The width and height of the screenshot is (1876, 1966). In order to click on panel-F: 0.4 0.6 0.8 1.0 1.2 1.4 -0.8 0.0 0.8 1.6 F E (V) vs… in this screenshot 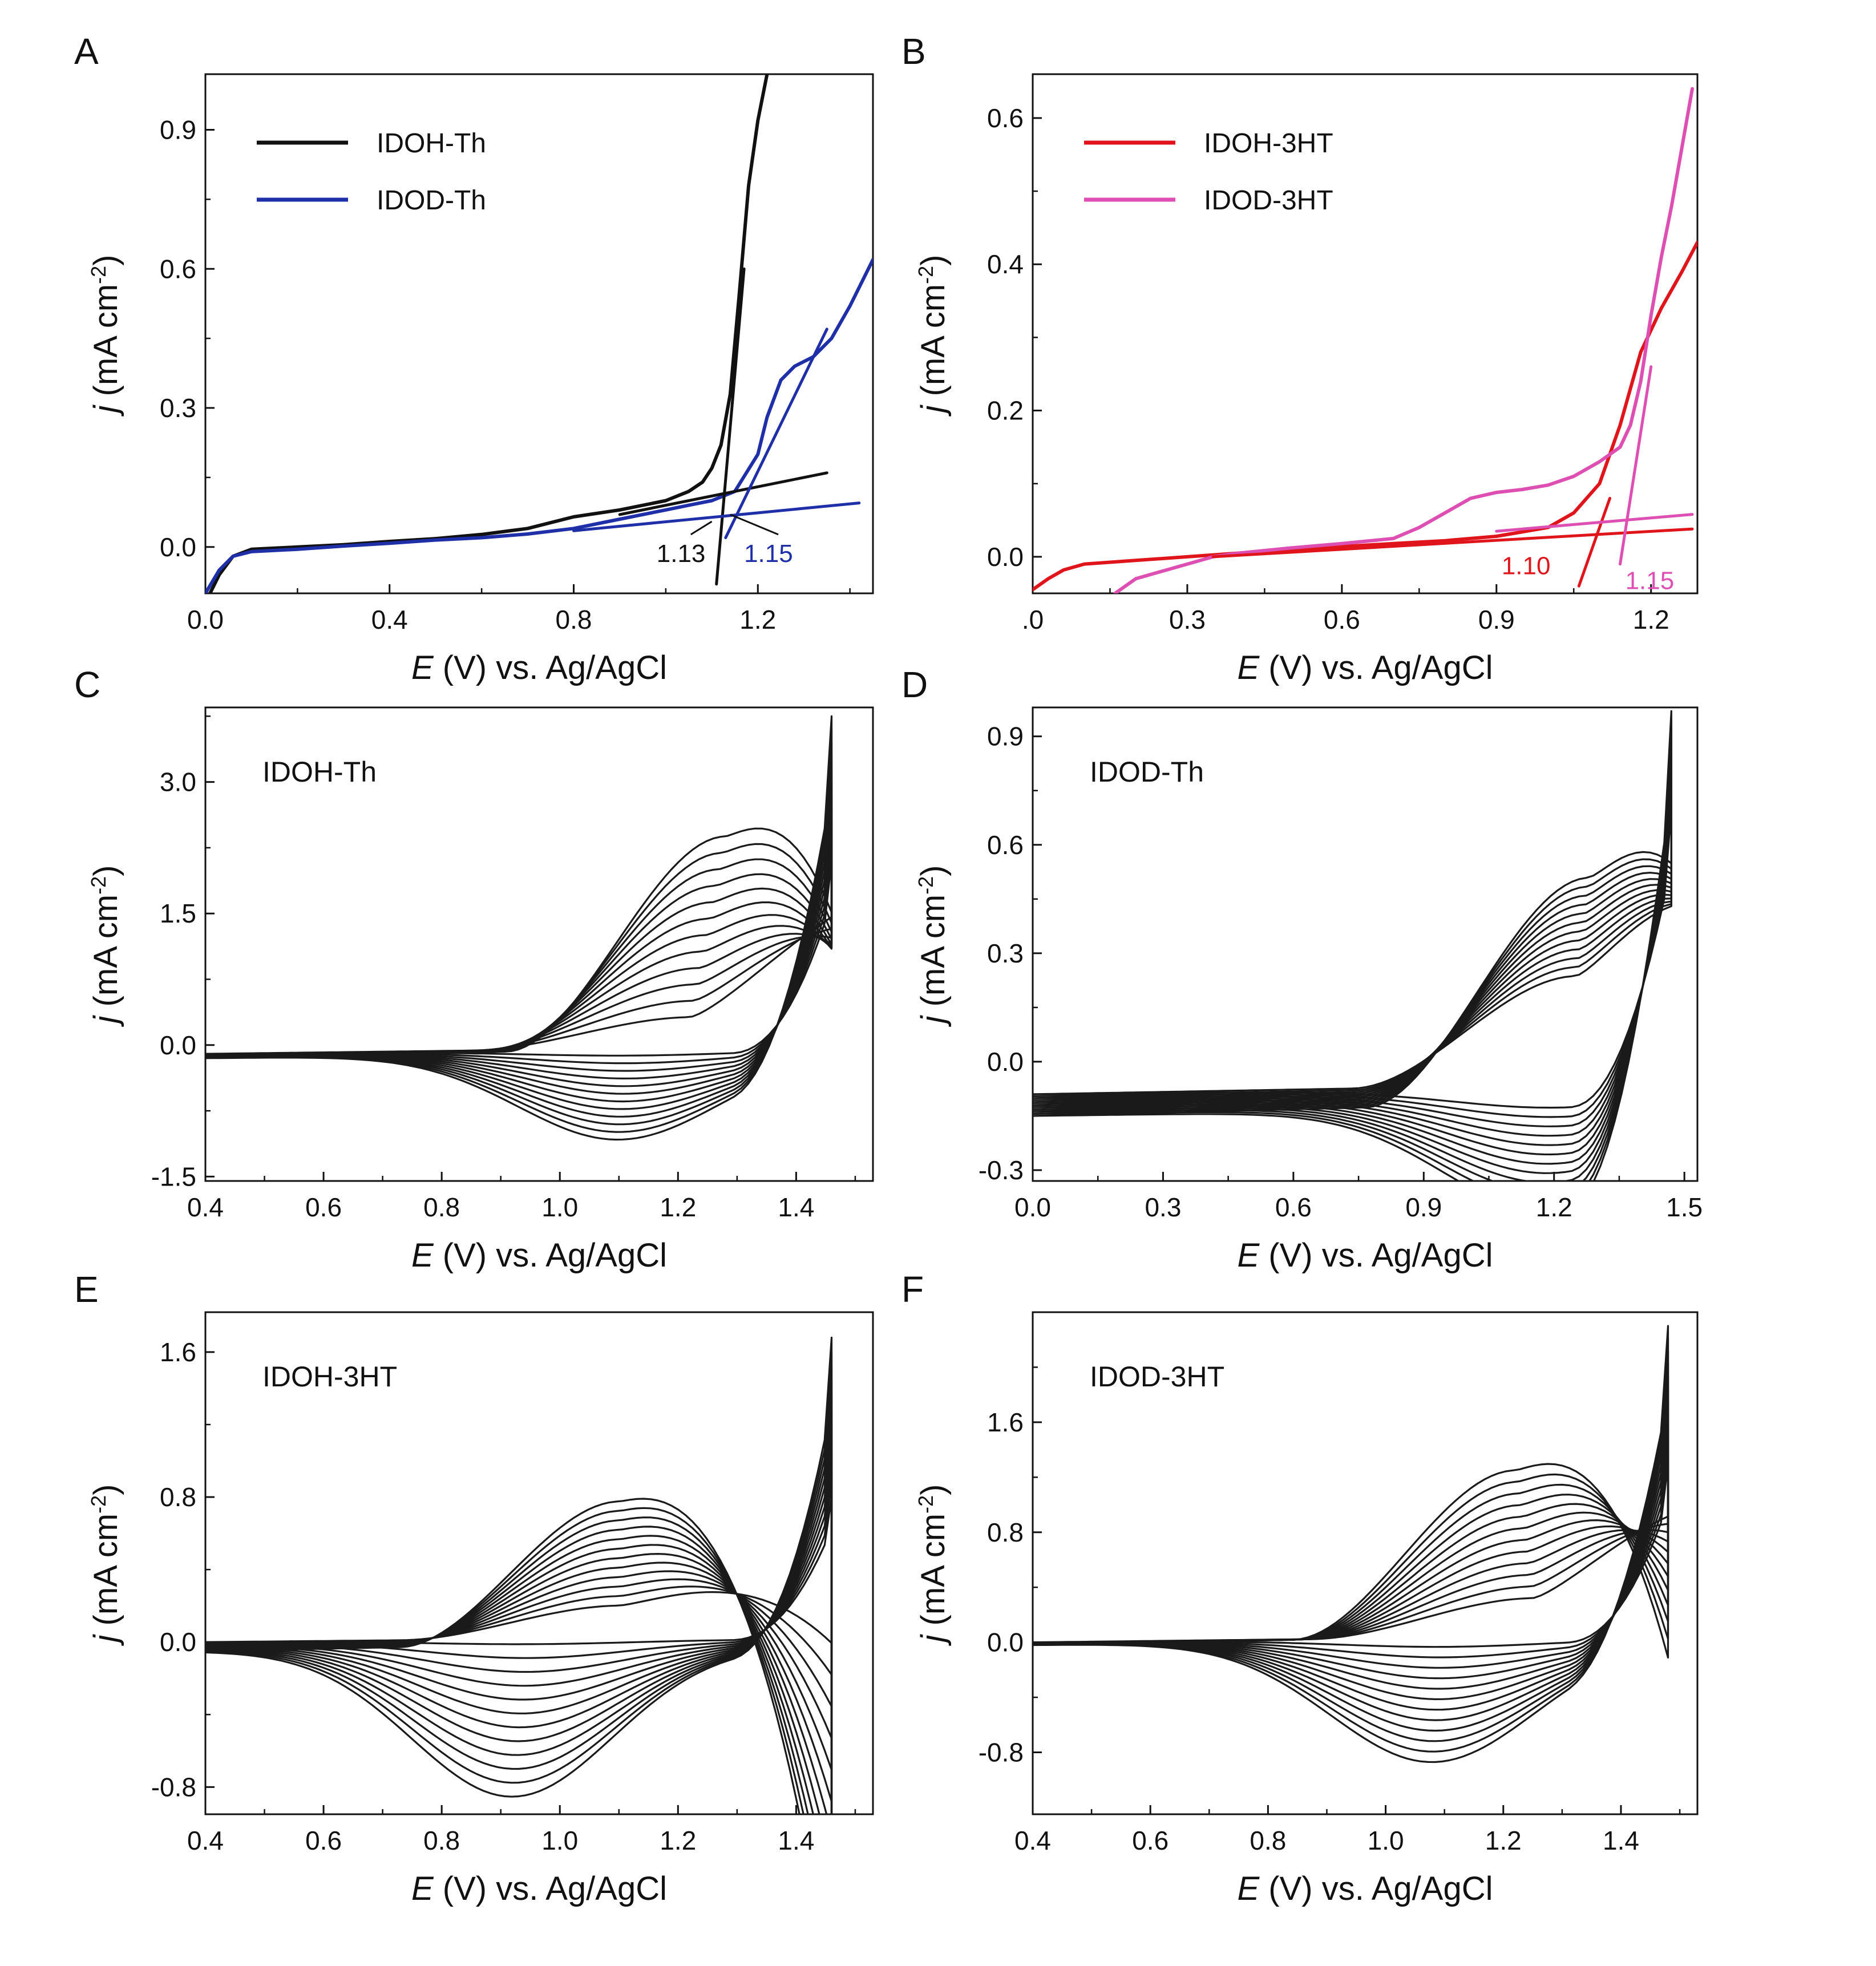, I will do `click(1300, 1588)`.